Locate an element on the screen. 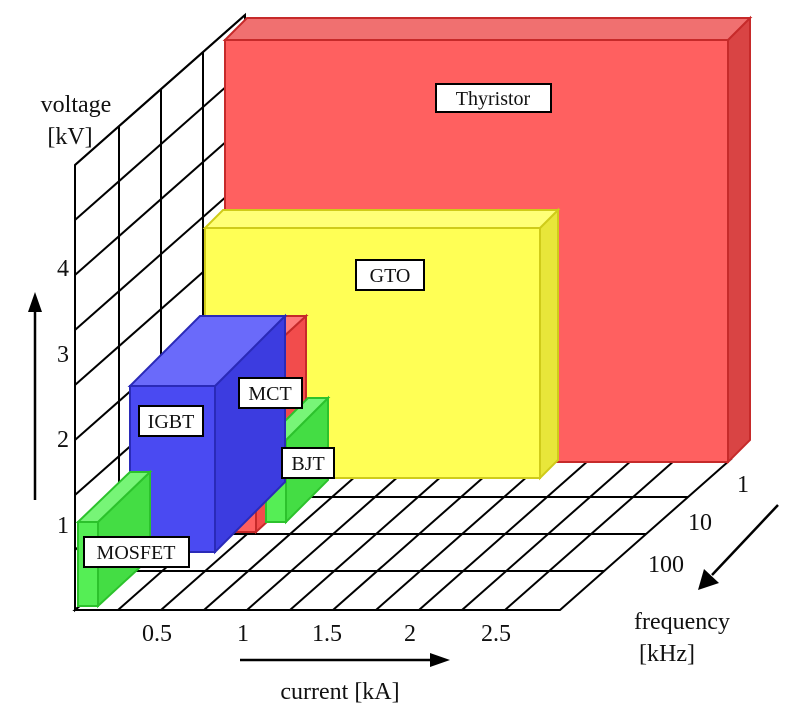 The image size is (811, 720). mct-label-box is located at coordinates (270, 393).